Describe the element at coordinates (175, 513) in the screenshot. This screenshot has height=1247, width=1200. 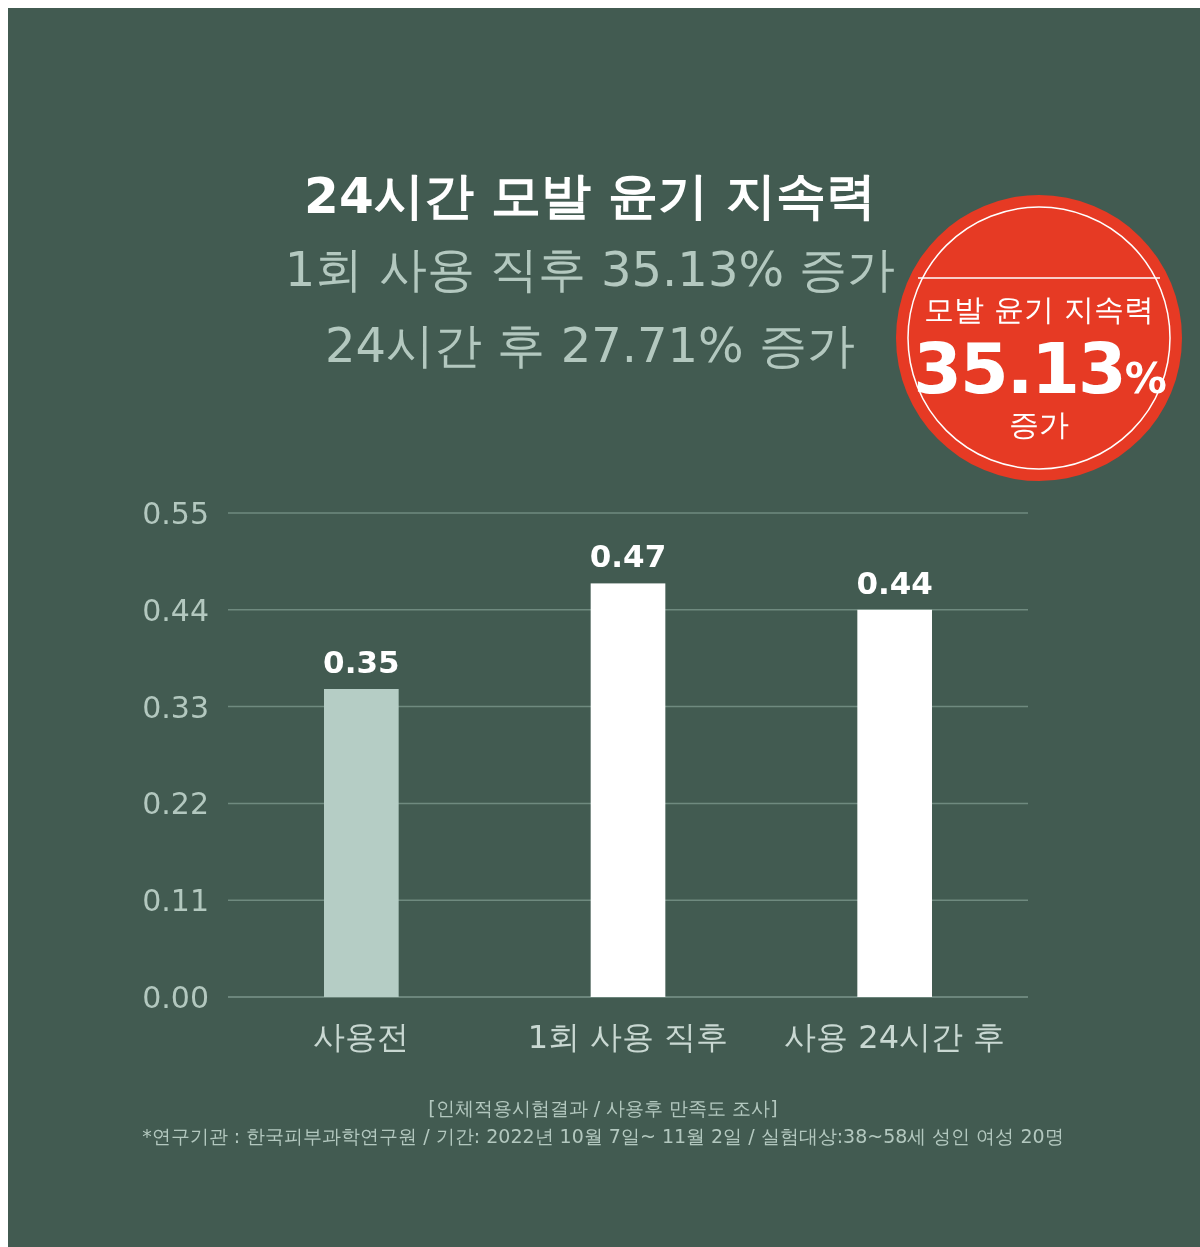
I see `y-tick-label: 0.55` at that location.